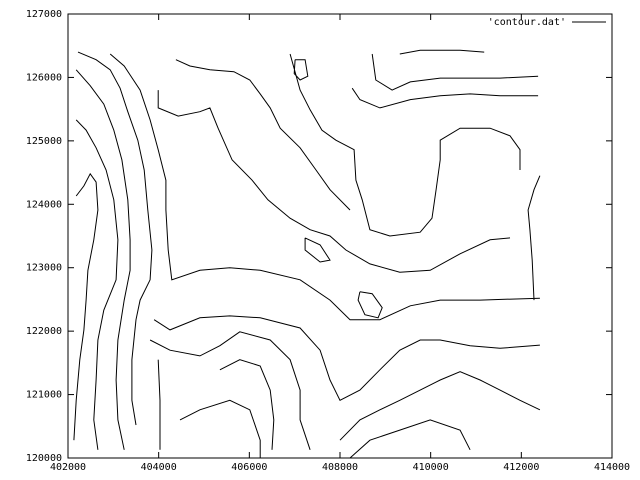 The image size is (640, 480). Describe the element at coordinates (68, 467) in the screenshot. I see `x-tick-label: 402000` at that location.